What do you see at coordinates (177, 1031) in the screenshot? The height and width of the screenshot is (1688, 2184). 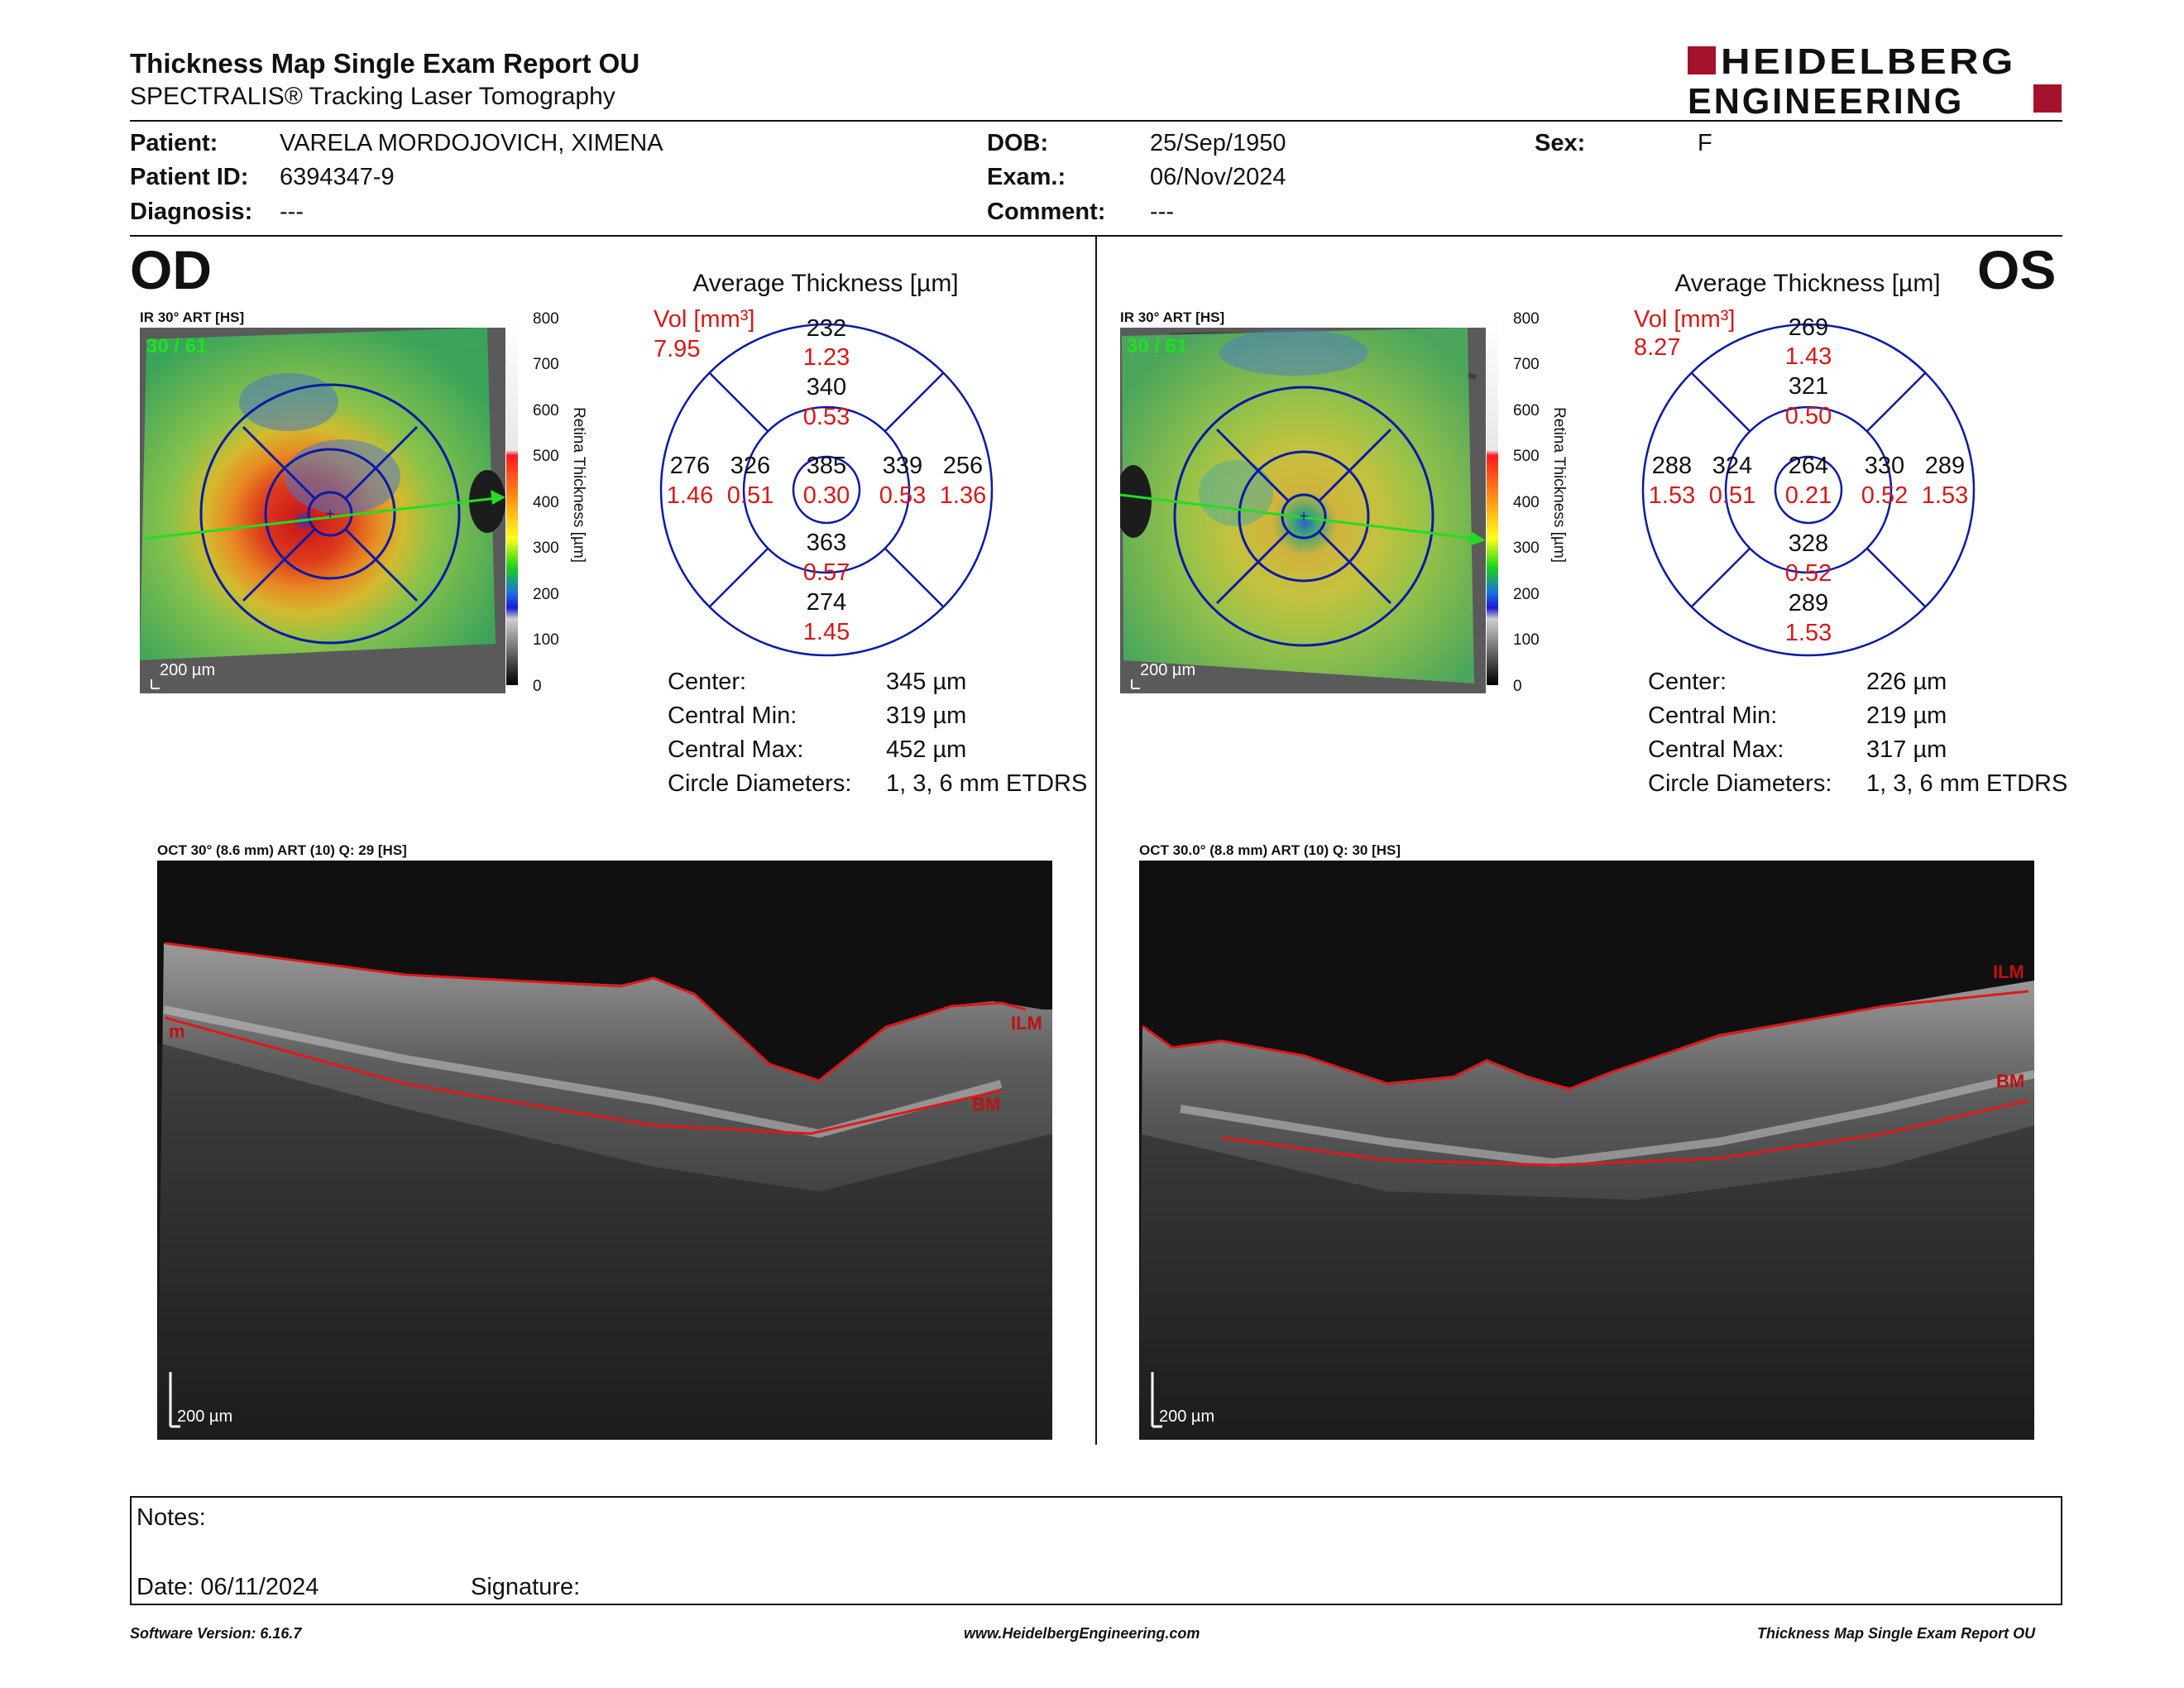 I see `od-edge-mark: m` at bounding box center [177, 1031].